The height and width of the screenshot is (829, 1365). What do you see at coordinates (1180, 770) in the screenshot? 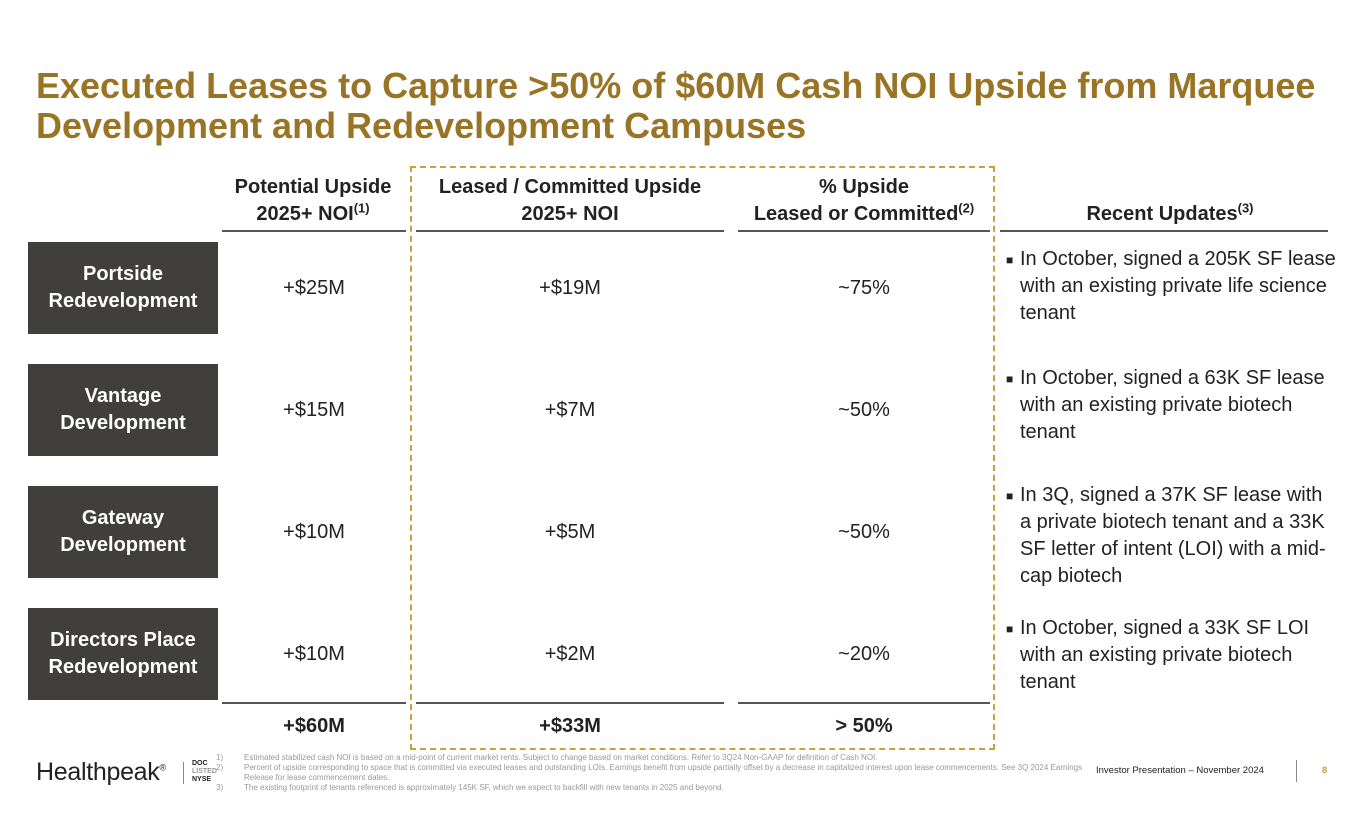
I see `presentation-label: Investor Presentation – November 2024` at bounding box center [1180, 770].